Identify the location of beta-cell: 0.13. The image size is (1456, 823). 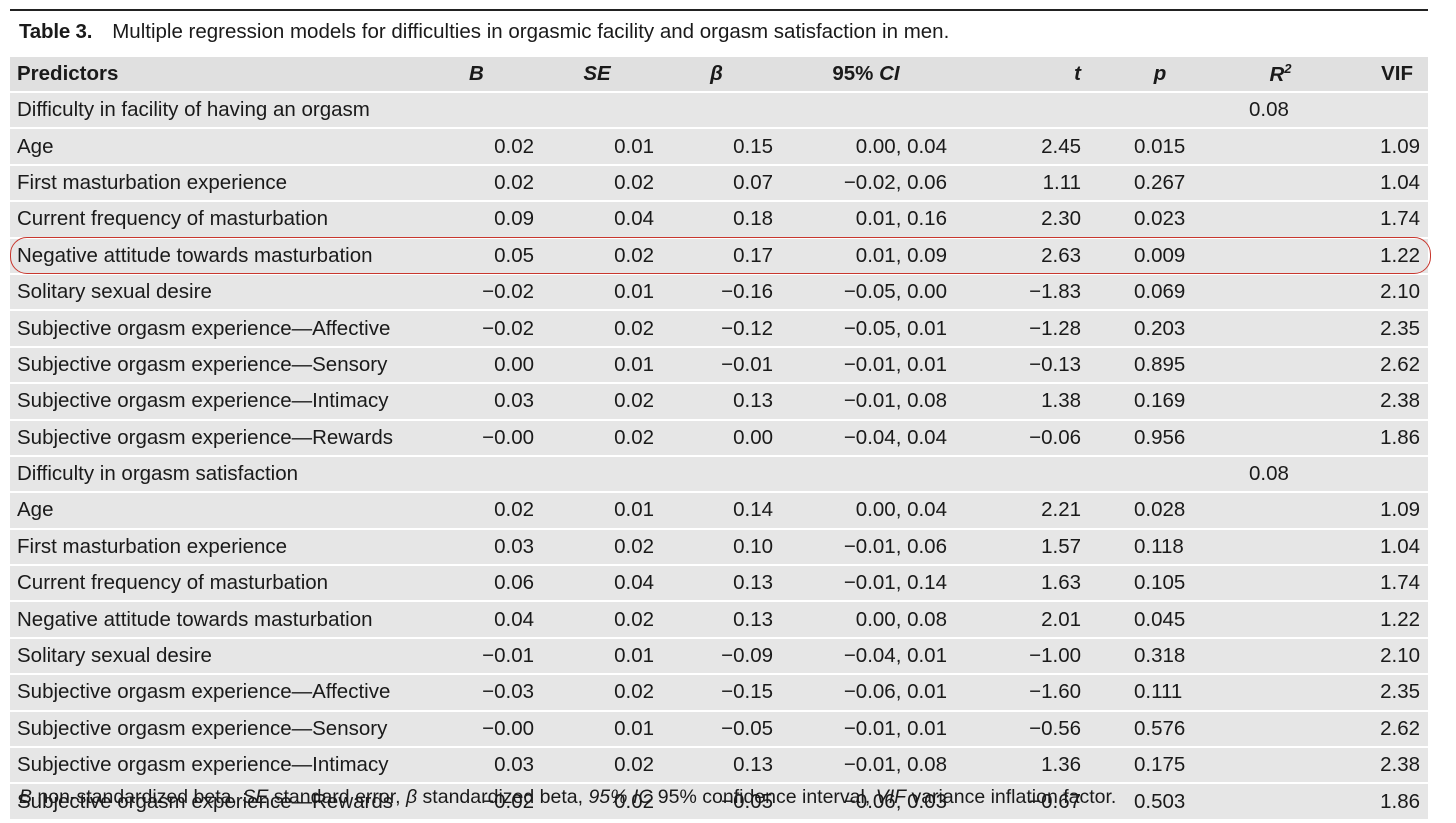
(716, 583).